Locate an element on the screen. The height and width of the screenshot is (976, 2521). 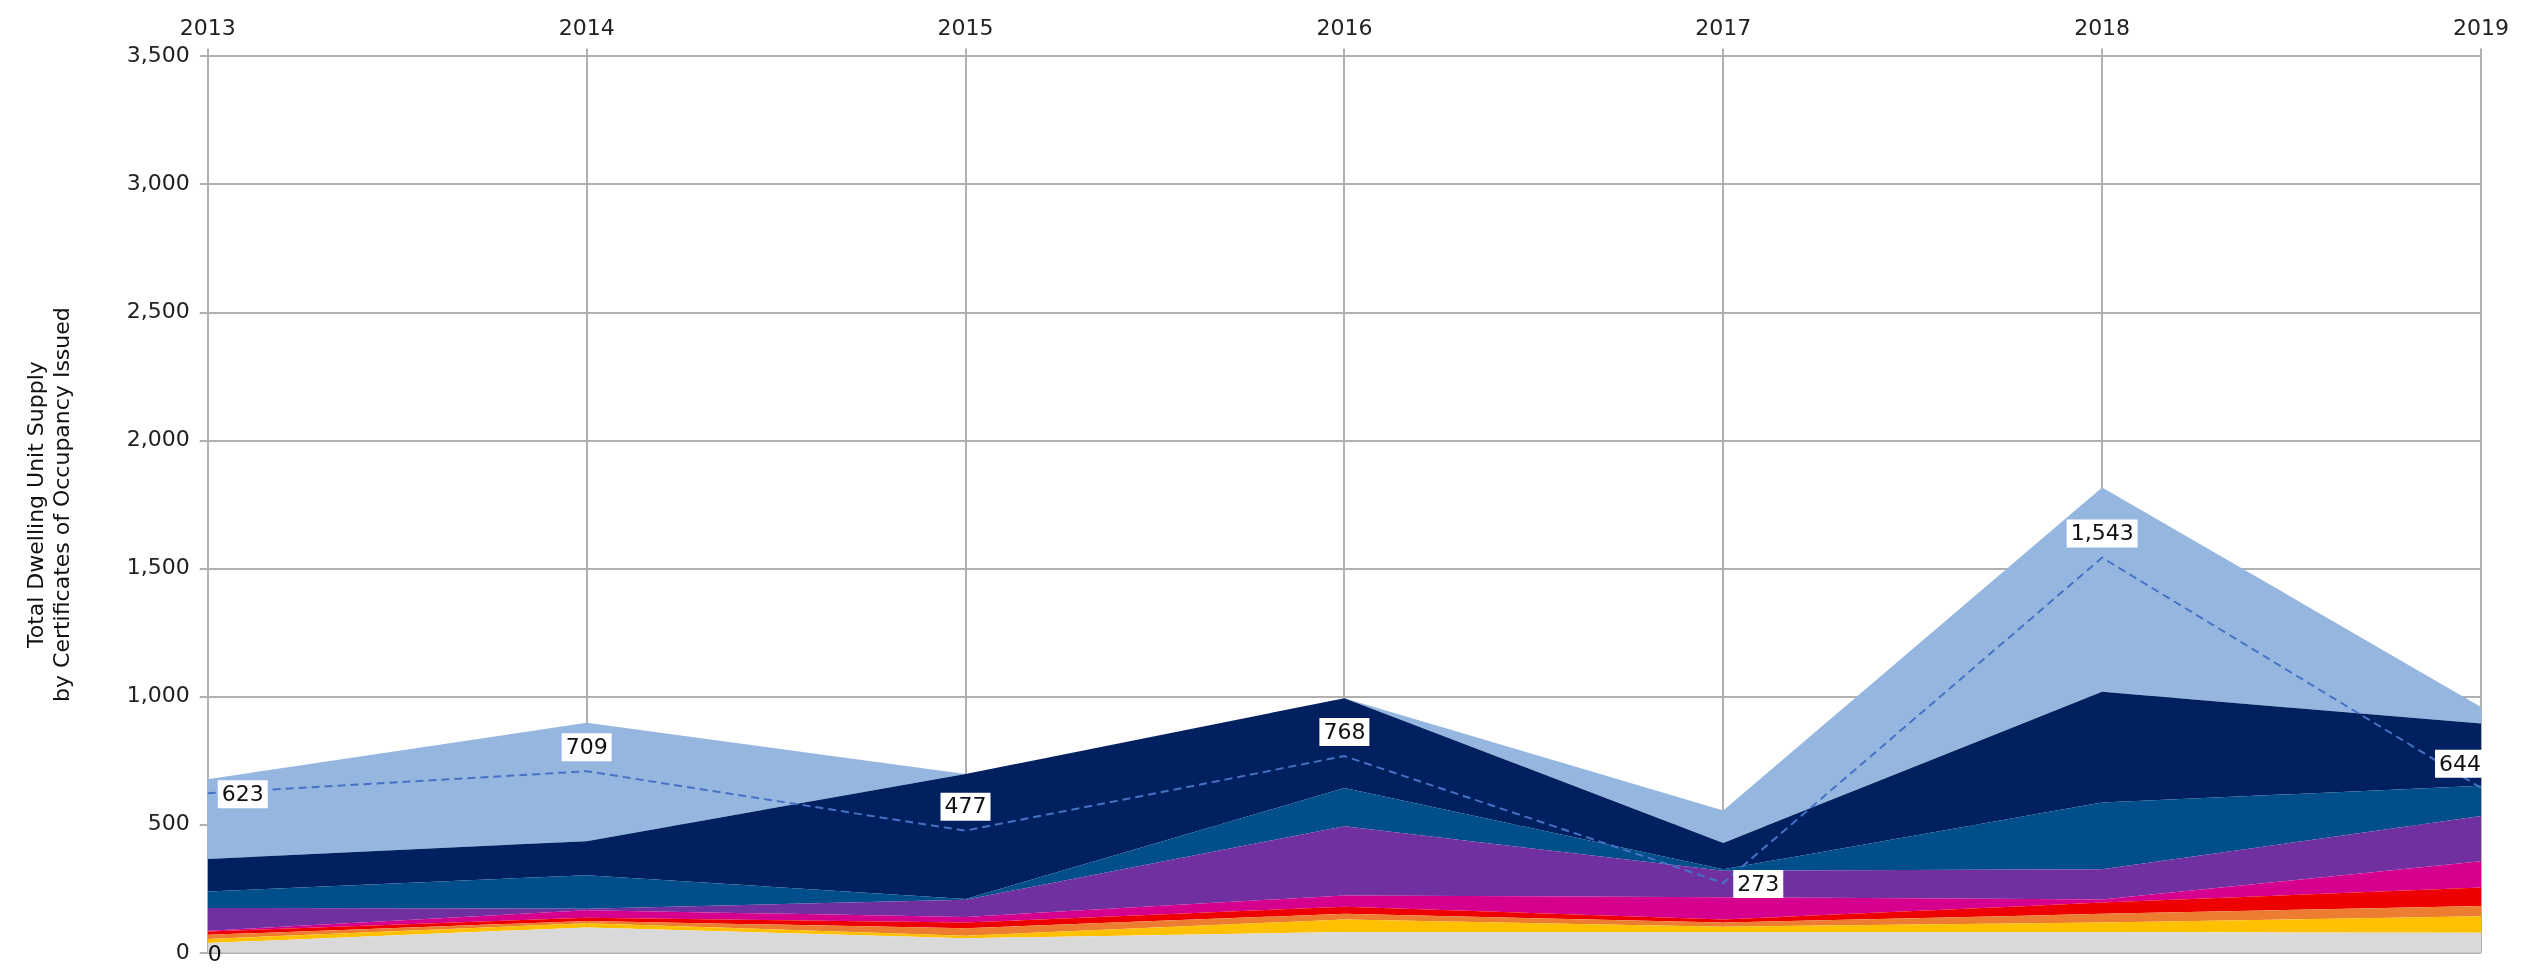
data-label: 273 is located at coordinates (1758, 883).